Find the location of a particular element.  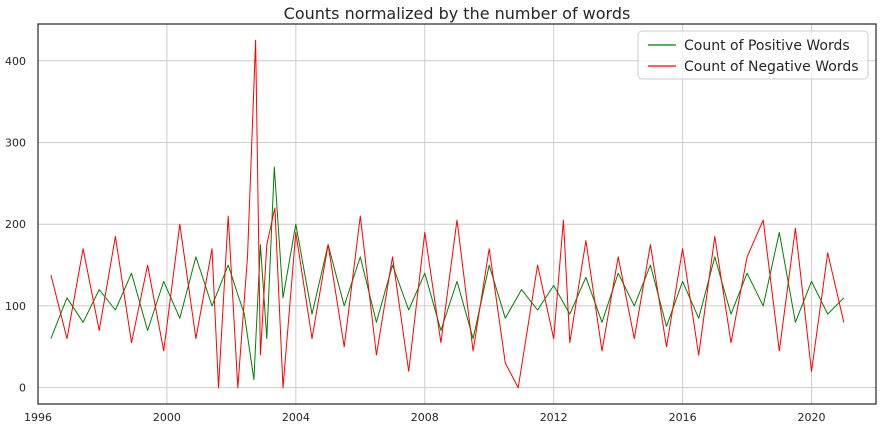

x-tick-label: 2008 is located at coordinates (425, 417).